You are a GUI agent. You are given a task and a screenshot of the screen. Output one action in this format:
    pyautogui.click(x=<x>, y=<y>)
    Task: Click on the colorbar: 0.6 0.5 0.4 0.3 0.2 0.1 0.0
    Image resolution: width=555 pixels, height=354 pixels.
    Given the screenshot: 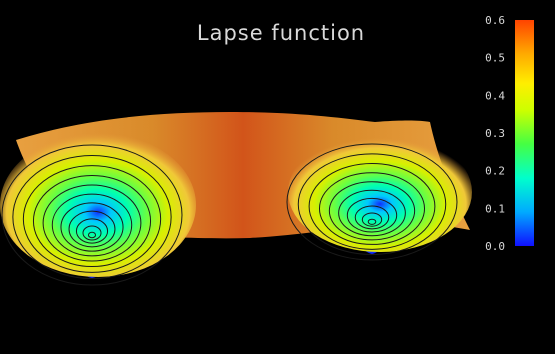 What is the action you would take?
    pyautogui.click(x=509, y=133)
    